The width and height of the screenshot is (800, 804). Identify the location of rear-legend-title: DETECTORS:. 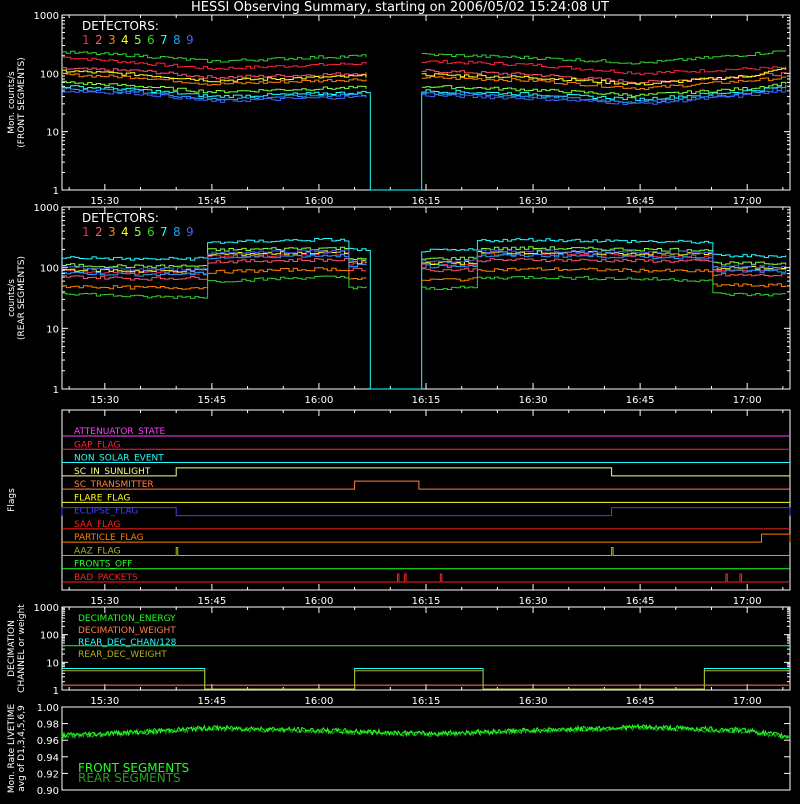
(120, 218).